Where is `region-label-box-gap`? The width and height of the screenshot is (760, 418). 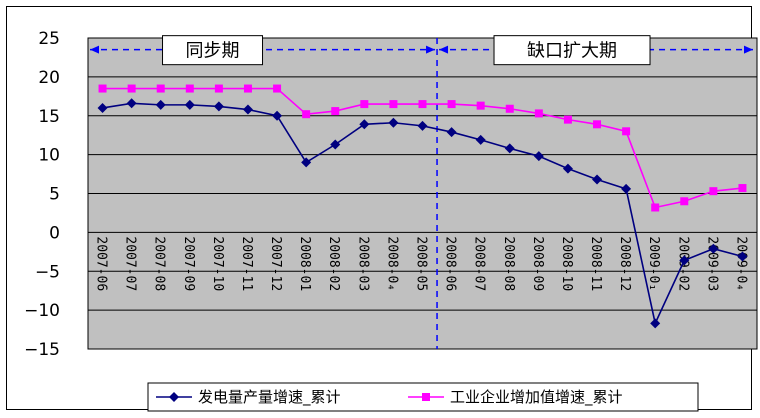 region-label-box-gap is located at coordinates (572, 50).